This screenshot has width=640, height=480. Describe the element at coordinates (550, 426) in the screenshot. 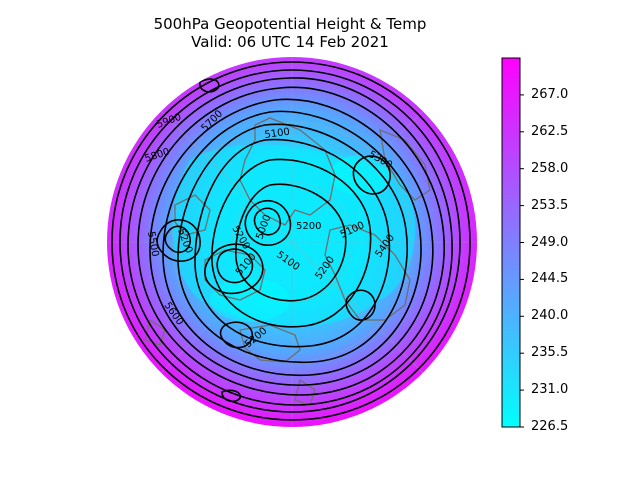

I see `colorbar-tick-label: 226.5` at that location.